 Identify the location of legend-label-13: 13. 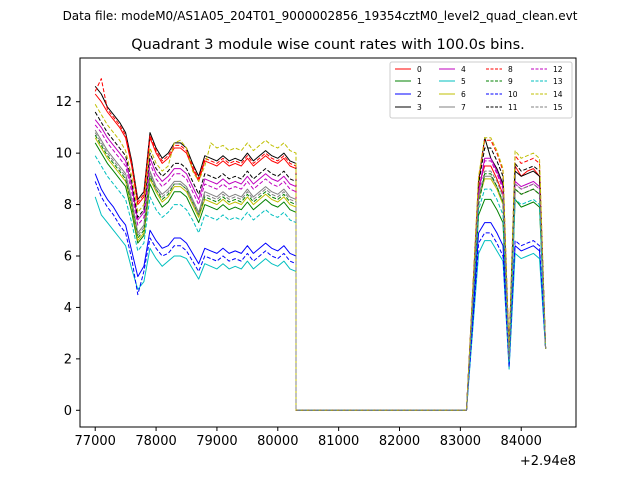
(558, 81).